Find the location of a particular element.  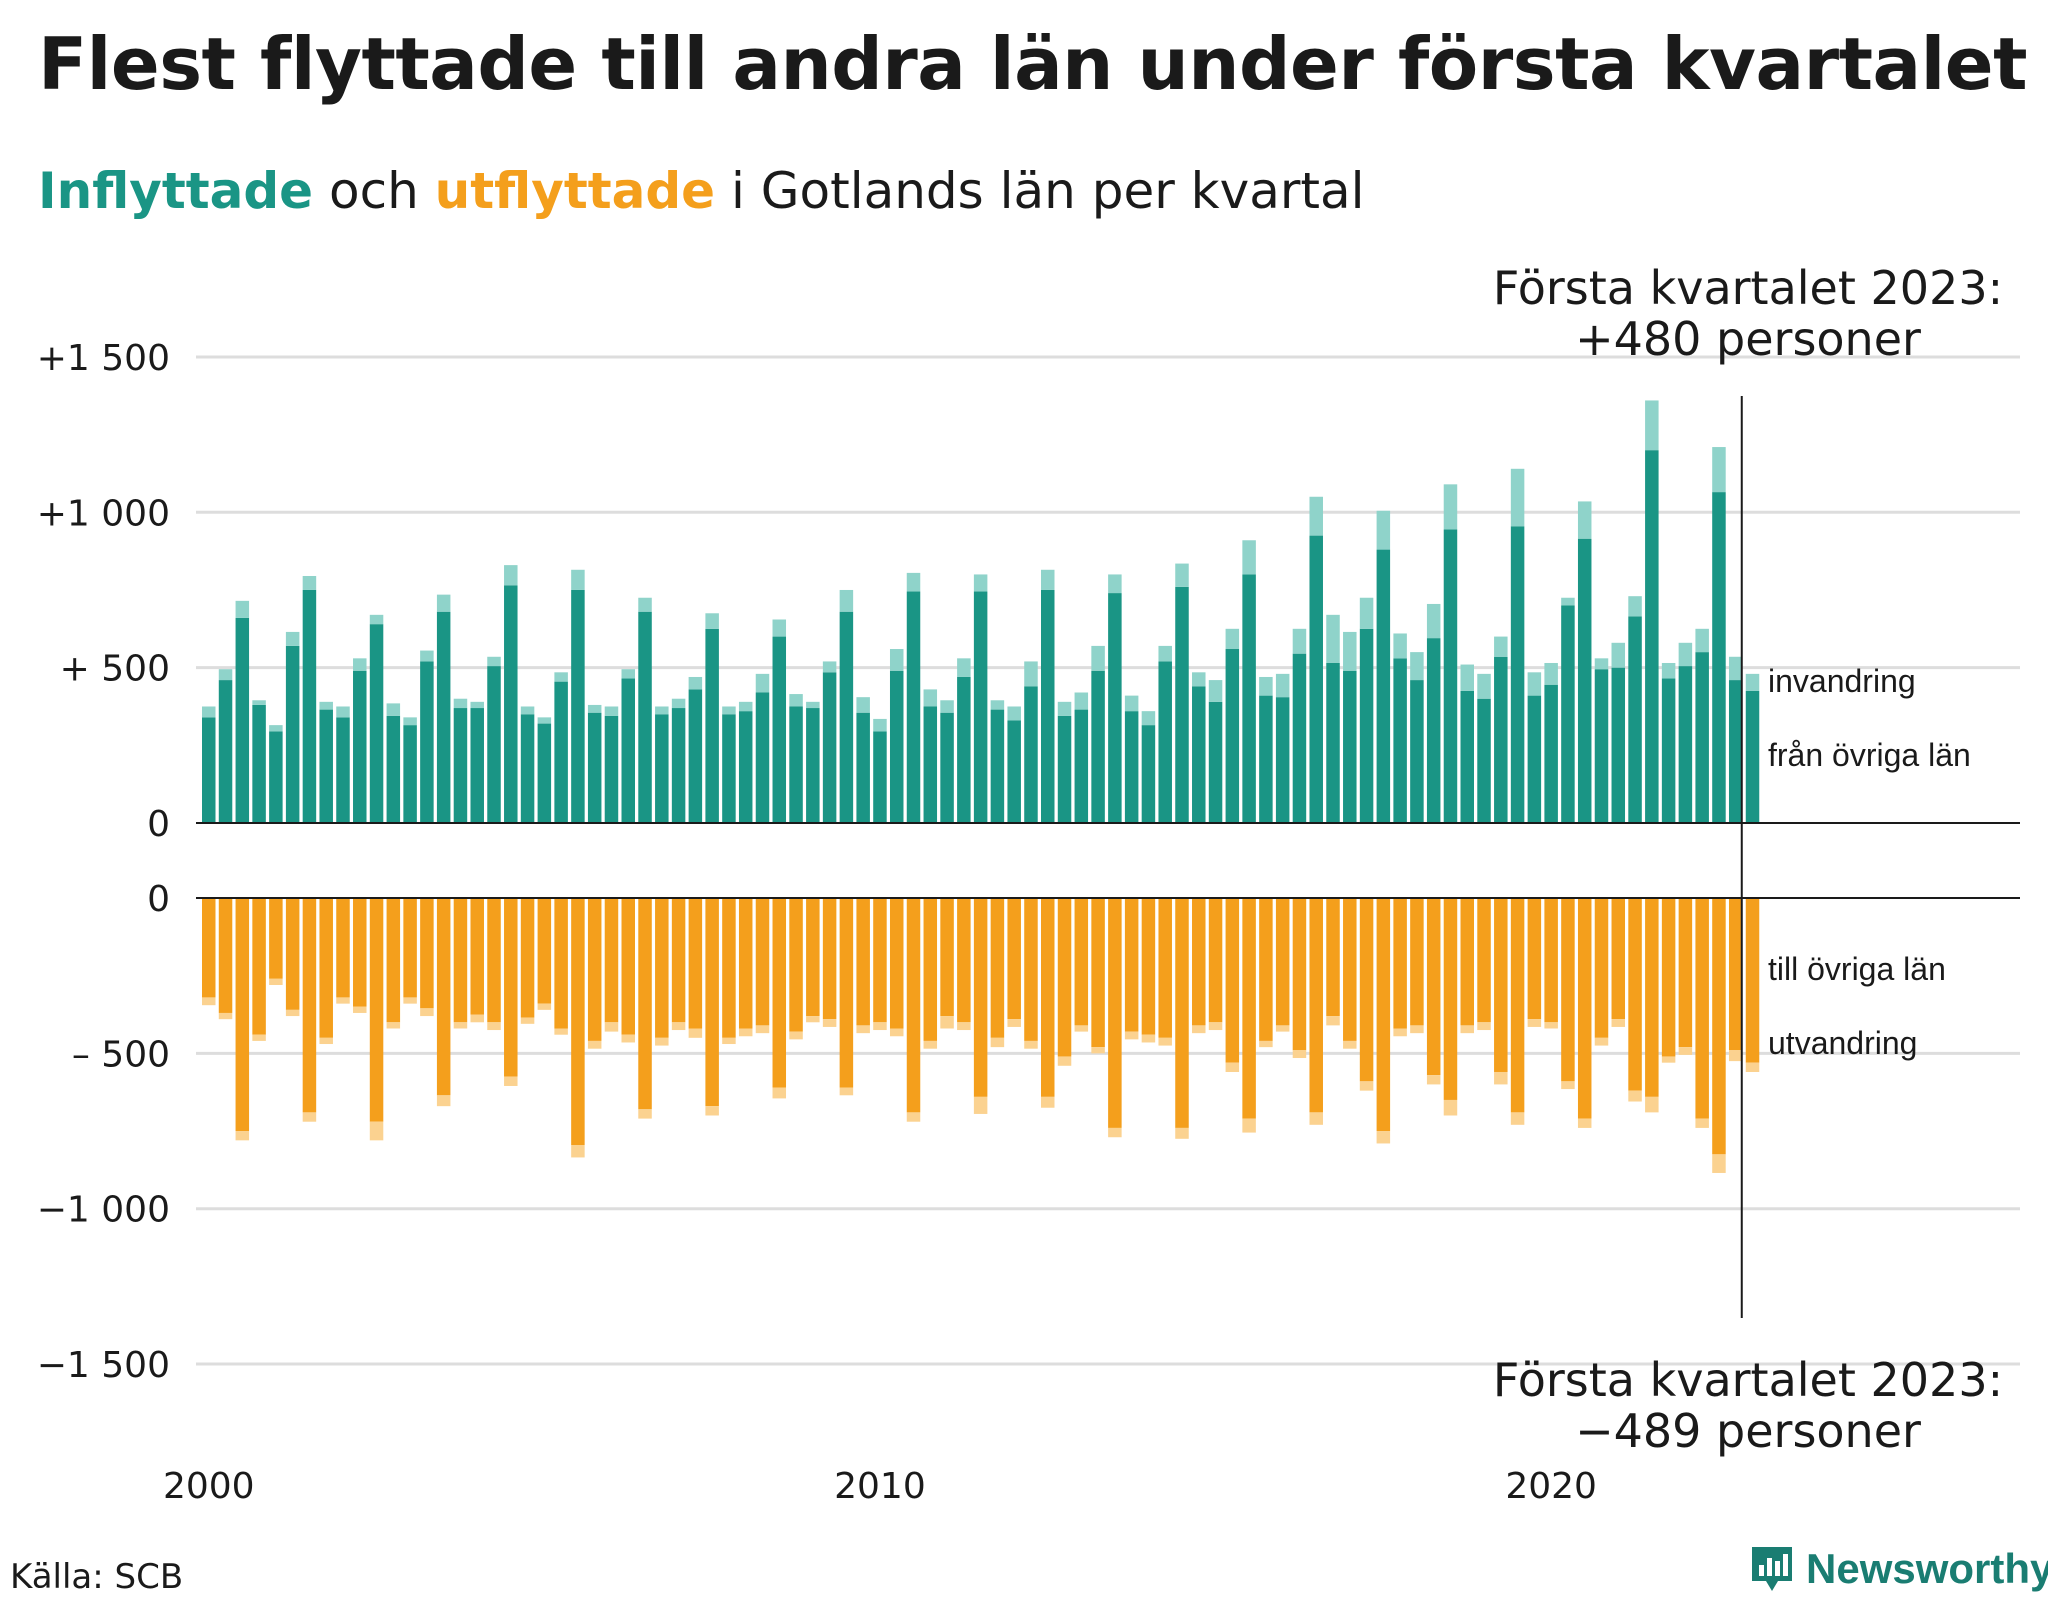

y-tick-top: +1 000 is located at coordinates (103, 513).